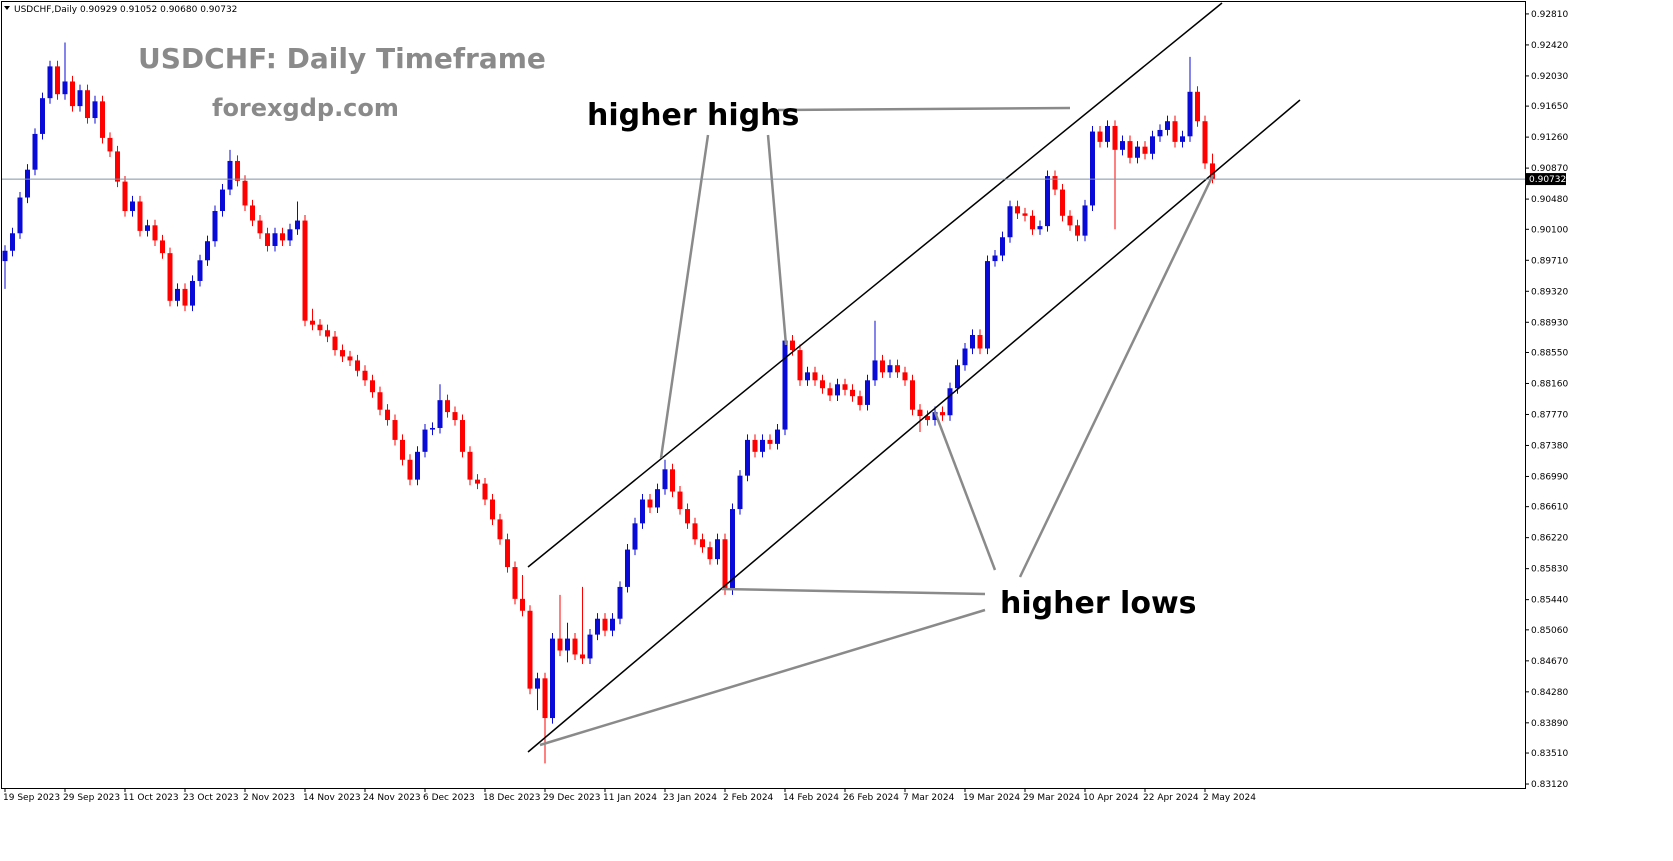 The width and height of the screenshot is (1673, 861). I want to click on y-tick-label: 0.90480, so click(1549, 200).